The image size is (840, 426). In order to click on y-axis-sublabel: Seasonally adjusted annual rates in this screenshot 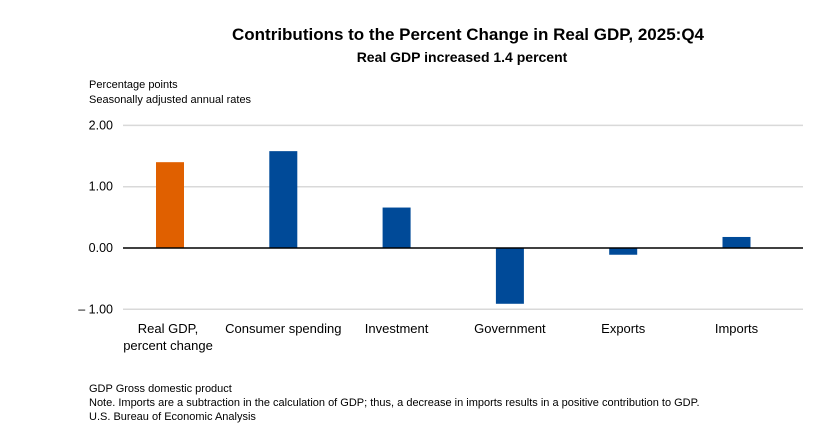, I will do `click(170, 100)`.